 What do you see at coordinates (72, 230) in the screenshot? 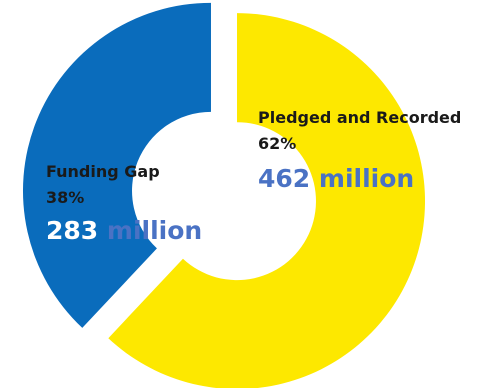
I see `gap-amount-white-part: 283` at bounding box center [72, 230].